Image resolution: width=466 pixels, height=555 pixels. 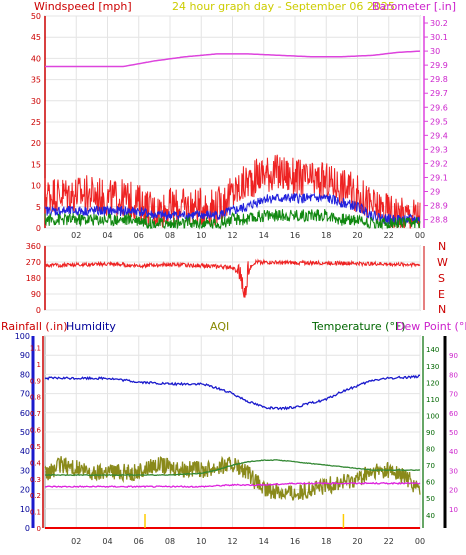 What do you see at coordinates (439, 220) in the screenshot?
I see `baro-ytick-label: 28.8` at bounding box center [439, 220].